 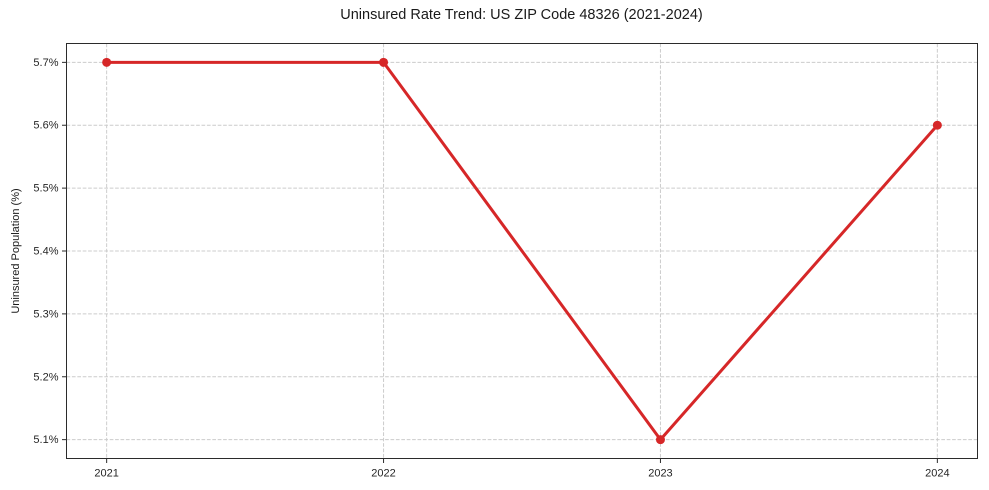 What do you see at coordinates (383, 474) in the screenshot?
I see `x-tick-label: 2022` at bounding box center [383, 474].